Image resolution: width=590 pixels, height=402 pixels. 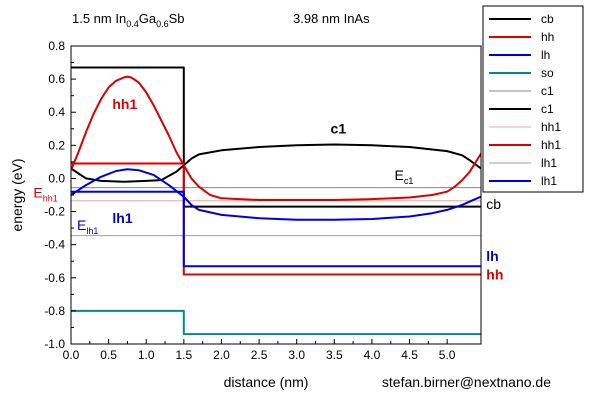 I want to click on annotation-ehh1: Ehh1, so click(x=45, y=193).